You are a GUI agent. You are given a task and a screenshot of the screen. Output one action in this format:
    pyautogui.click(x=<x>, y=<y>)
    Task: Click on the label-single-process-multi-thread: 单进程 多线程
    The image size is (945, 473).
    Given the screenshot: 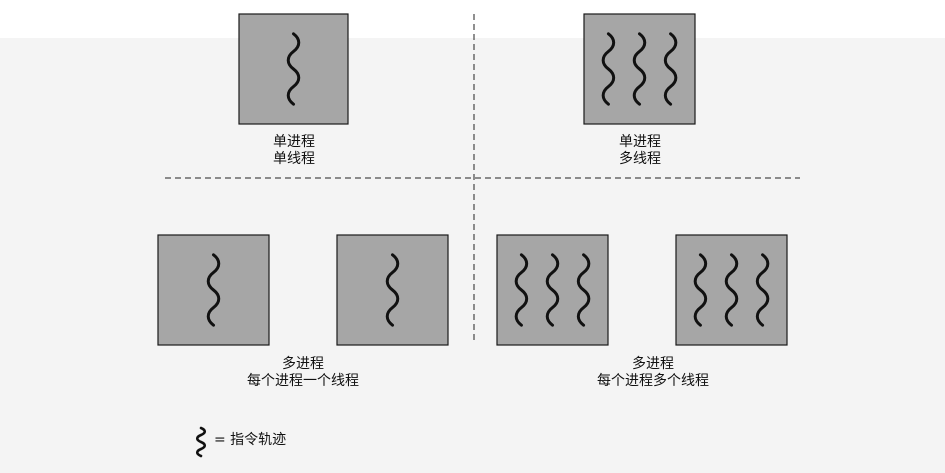 What is the action you would take?
    pyautogui.click(x=640, y=151)
    